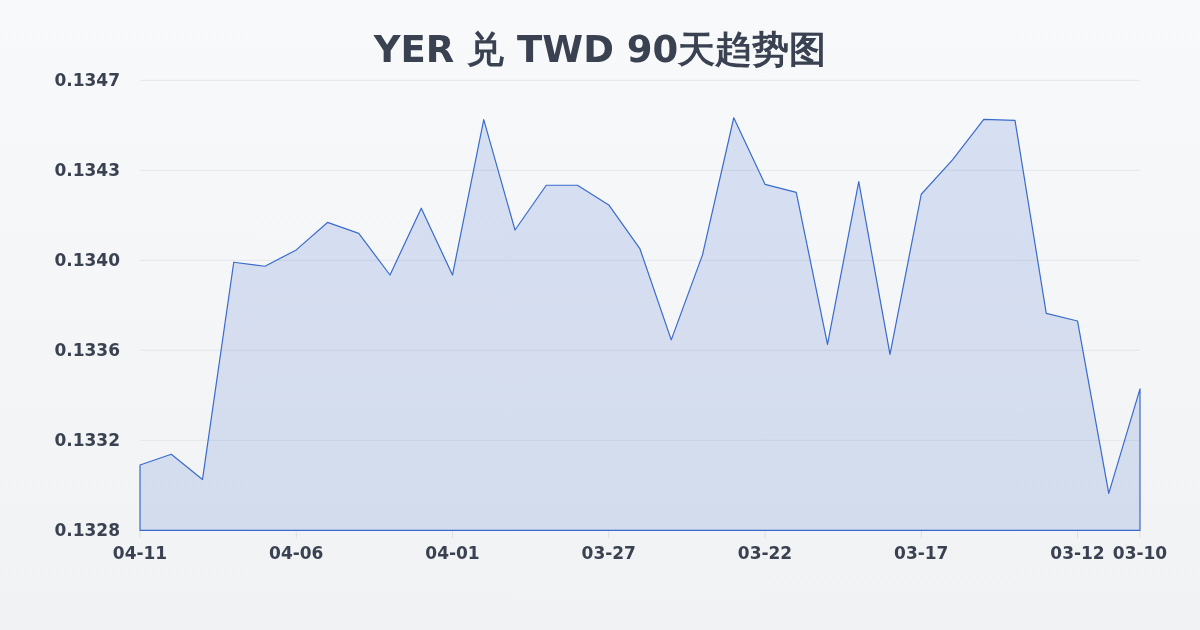  I want to click on x-tick-label: 03-17, so click(921, 553).